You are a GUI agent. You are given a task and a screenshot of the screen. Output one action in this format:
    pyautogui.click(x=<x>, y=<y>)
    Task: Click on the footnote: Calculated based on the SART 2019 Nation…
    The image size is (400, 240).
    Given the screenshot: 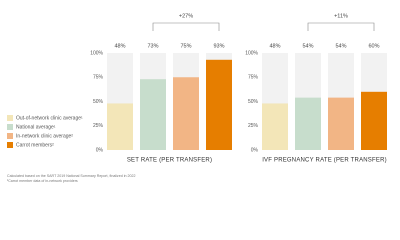 What is the action you would take?
    pyautogui.click(x=71, y=176)
    